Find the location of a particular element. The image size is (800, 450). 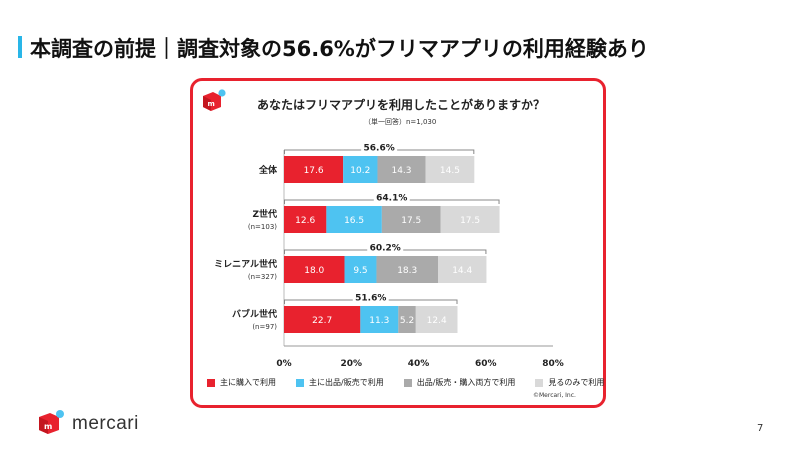

chart-legend: 主に購入で利用 主に出品/販売で利用 出品/販売・購入両方で利用 見るのみで利用 is located at coordinates (405, 382).